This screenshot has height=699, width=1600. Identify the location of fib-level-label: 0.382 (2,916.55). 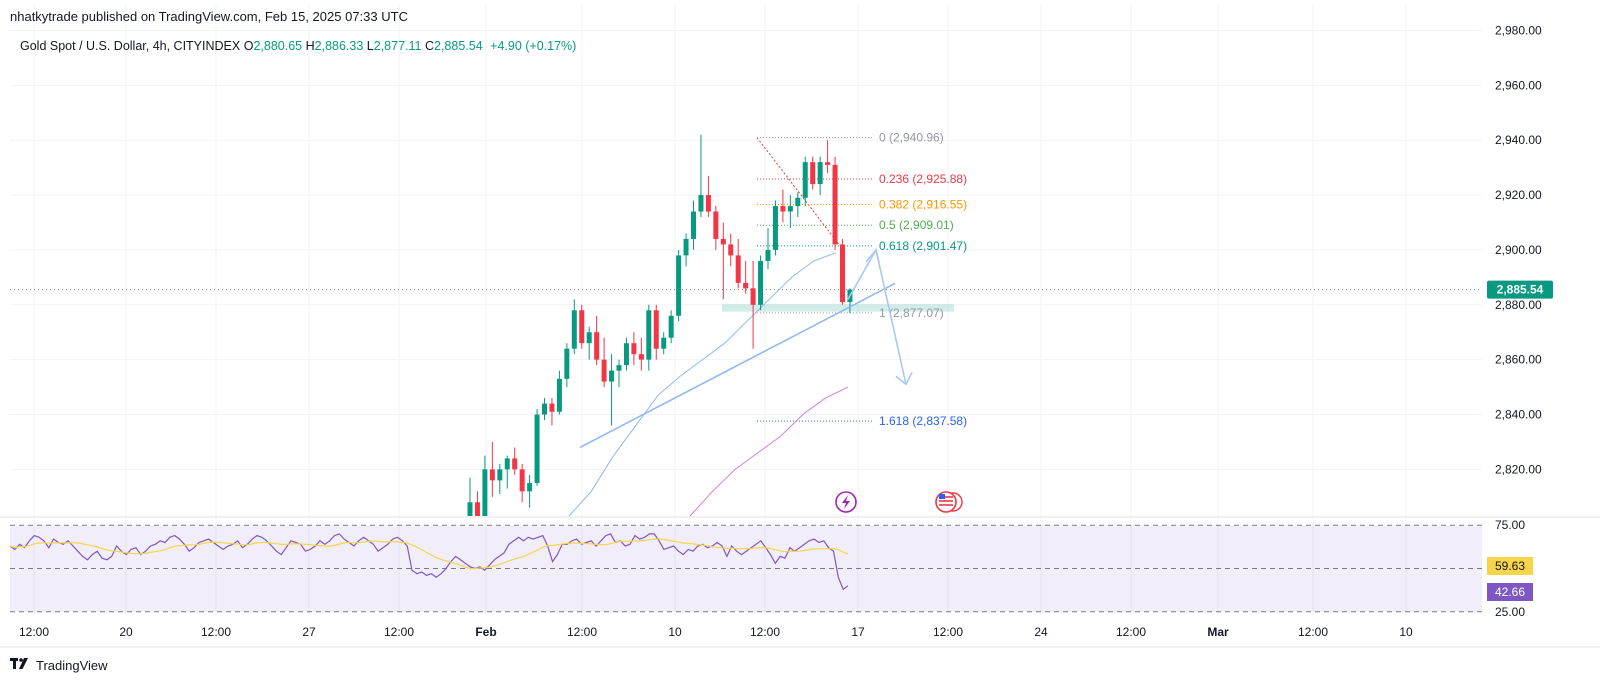
(923, 205).